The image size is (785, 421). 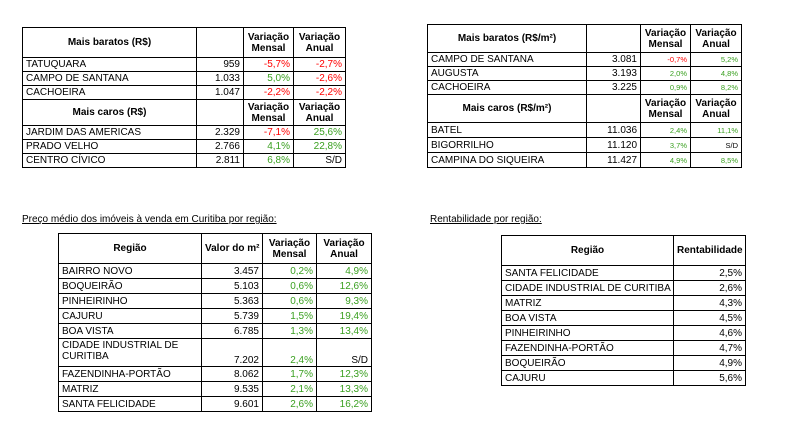 I want to click on annual-variation: 11,1%, so click(x=716, y=130).